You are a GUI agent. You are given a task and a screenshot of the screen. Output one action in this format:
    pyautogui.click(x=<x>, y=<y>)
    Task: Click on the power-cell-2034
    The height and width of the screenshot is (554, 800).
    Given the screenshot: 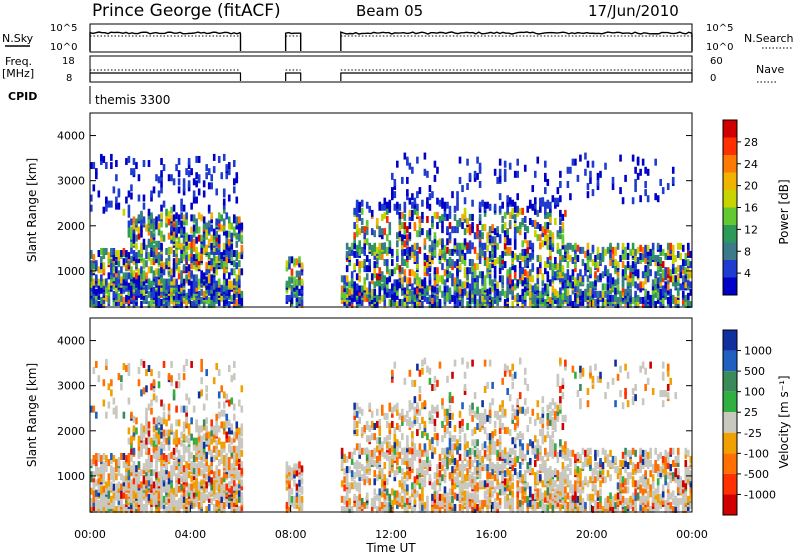 What is the action you would take?
    pyautogui.click(x=480, y=252)
    